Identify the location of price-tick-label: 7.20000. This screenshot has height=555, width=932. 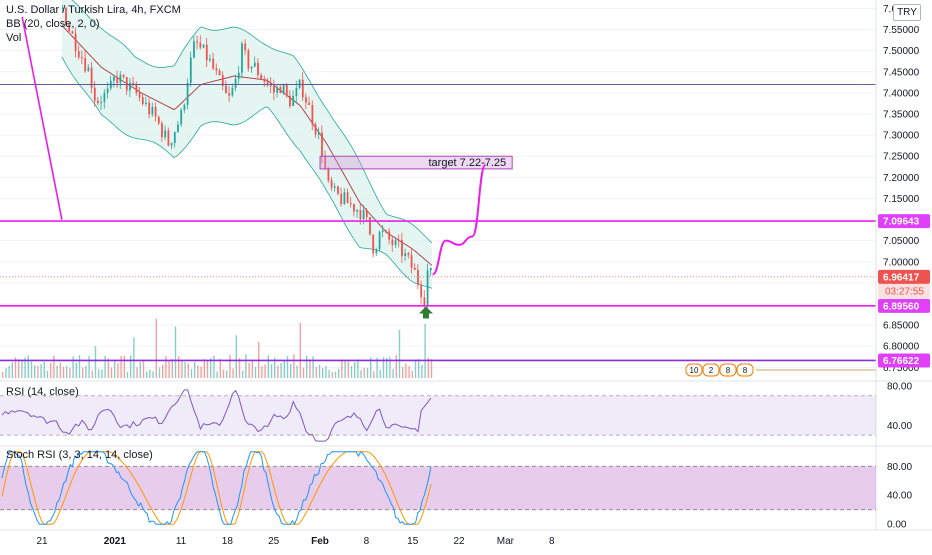
(901, 178).